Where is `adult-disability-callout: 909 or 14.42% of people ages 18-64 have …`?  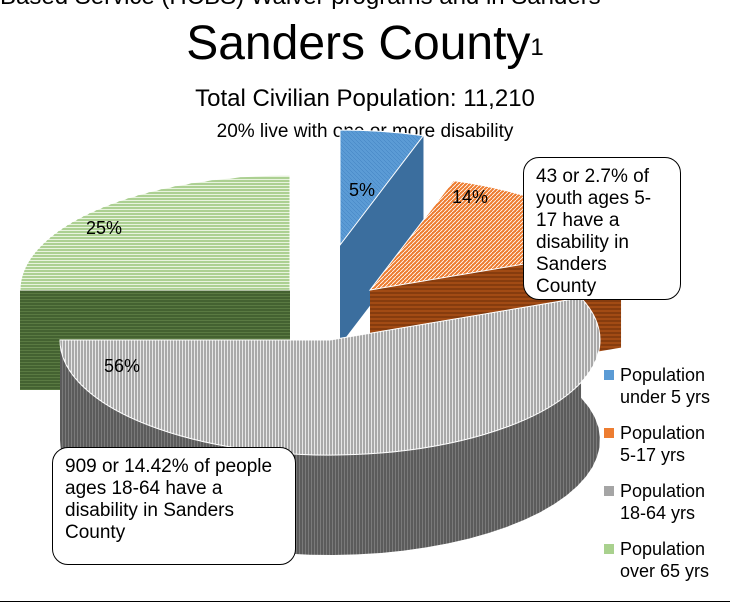 adult-disability-callout: 909 or 14.42% of people ages 18-64 have … is located at coordinates (174, 506).